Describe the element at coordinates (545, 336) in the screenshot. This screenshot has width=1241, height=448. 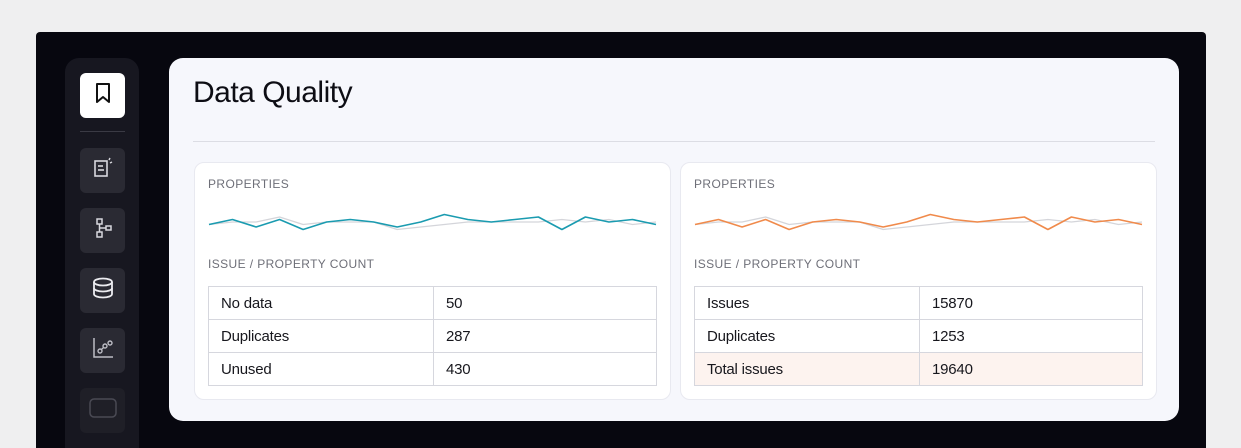
I see `row-value: 287` at that location.